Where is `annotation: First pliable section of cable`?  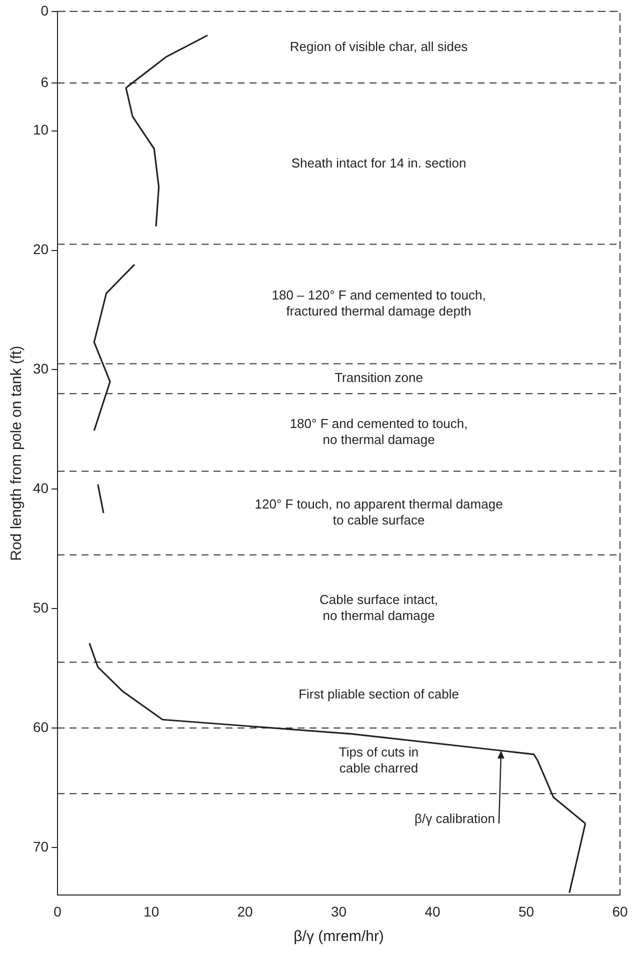
annotation: First pliable section of cable is located at coordinates (378, 694).